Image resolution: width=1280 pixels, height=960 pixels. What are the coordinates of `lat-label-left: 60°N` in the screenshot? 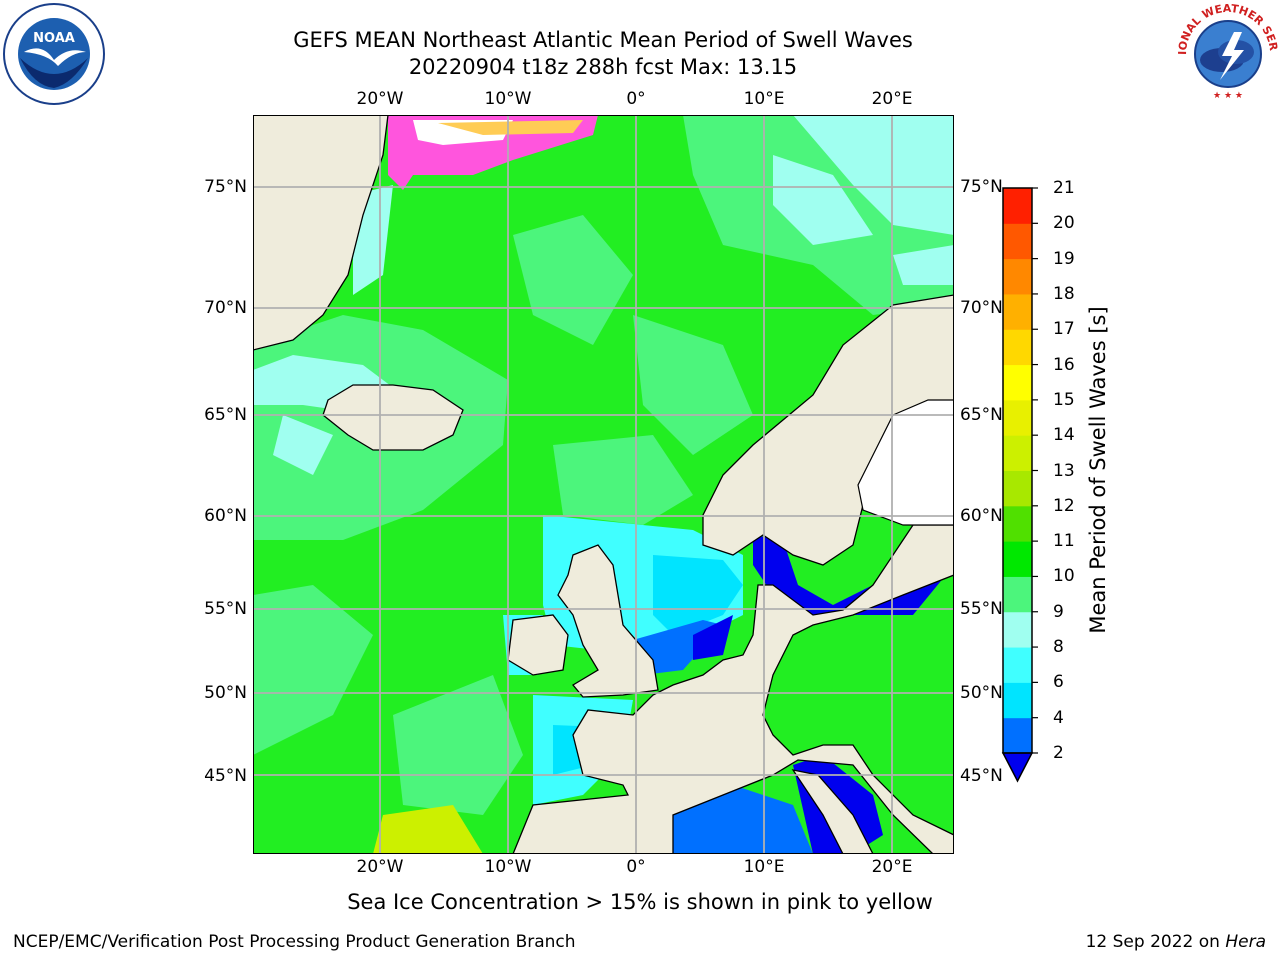 It's located at (225, 516).